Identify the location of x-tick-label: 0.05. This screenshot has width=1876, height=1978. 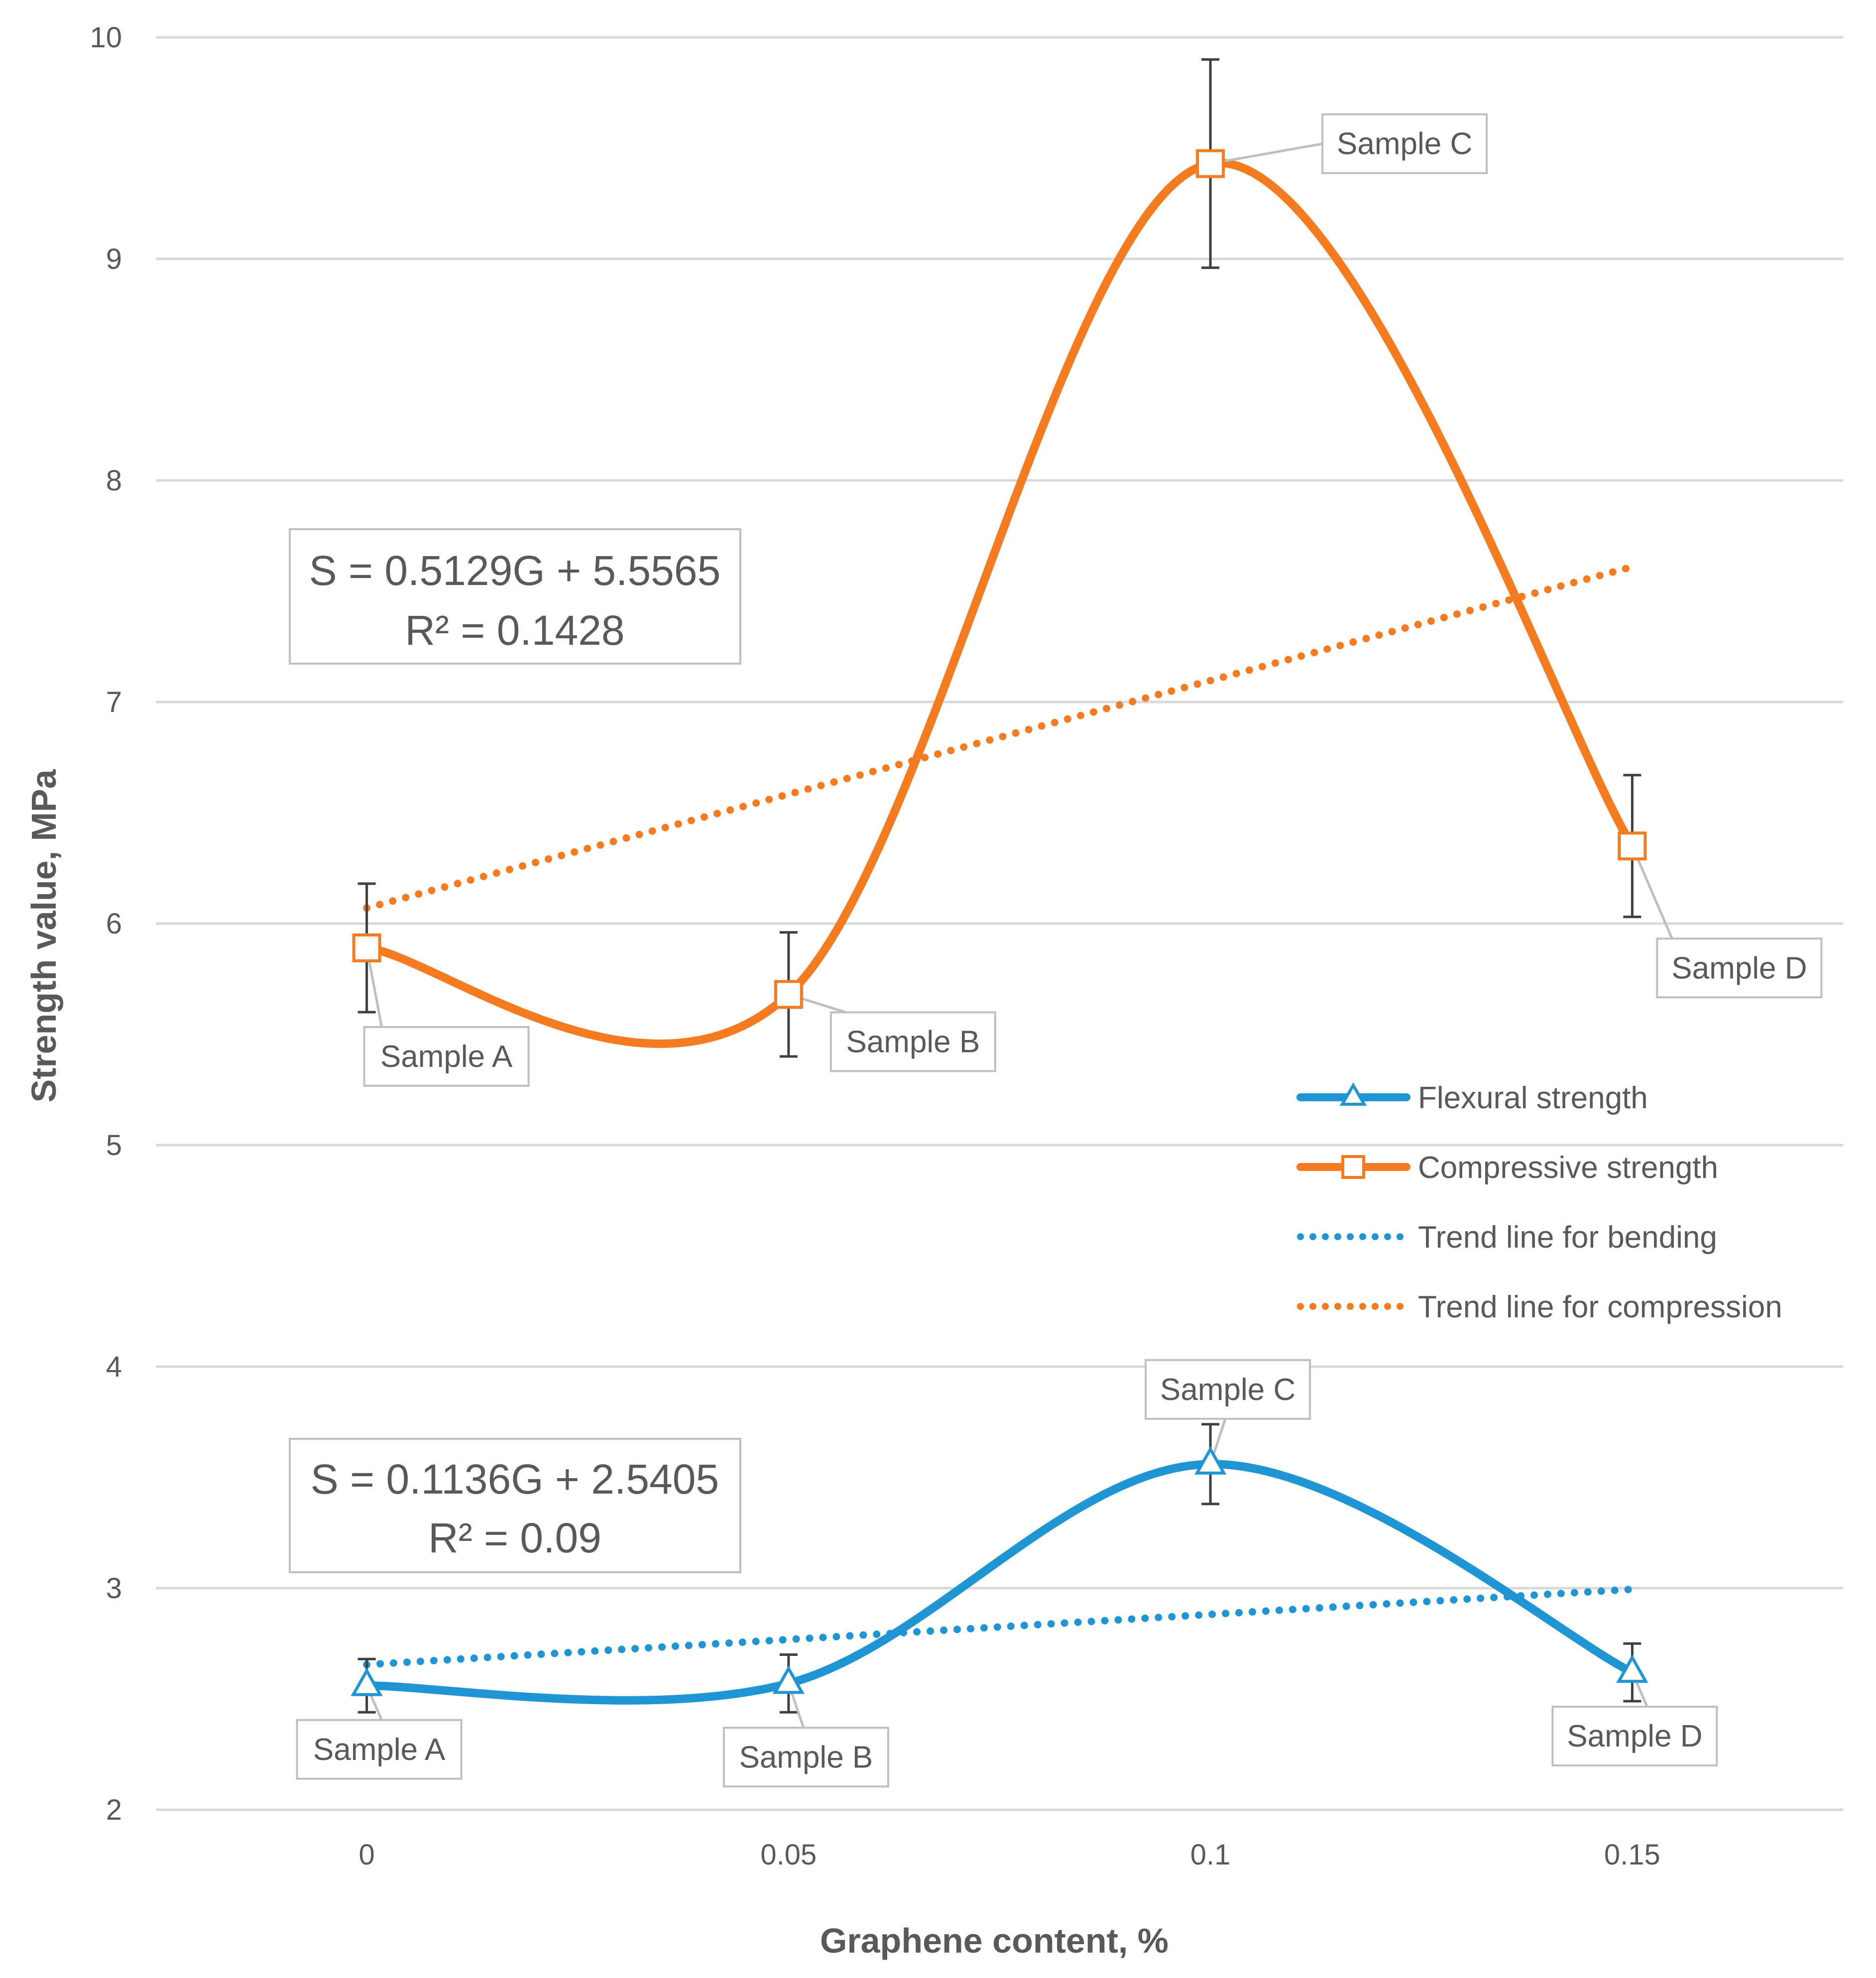
(789, 1855).